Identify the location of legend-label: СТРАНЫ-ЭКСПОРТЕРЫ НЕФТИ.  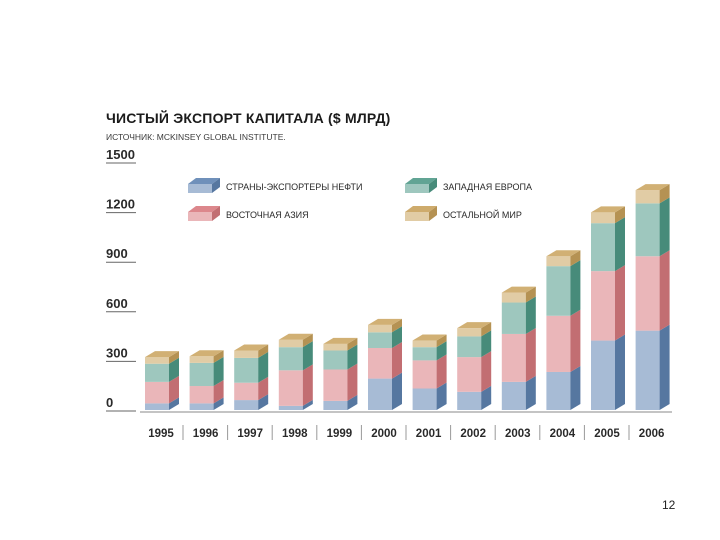
(294, 187).